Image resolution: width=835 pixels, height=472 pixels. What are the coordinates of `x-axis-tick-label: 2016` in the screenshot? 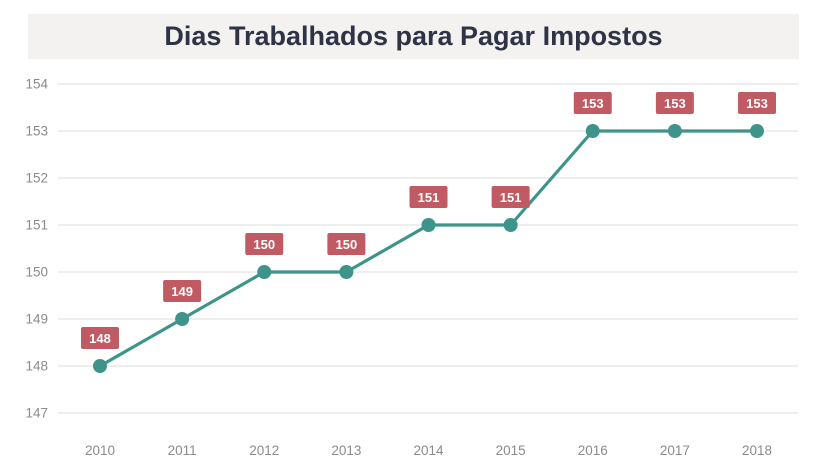 It's located at (593, 450).